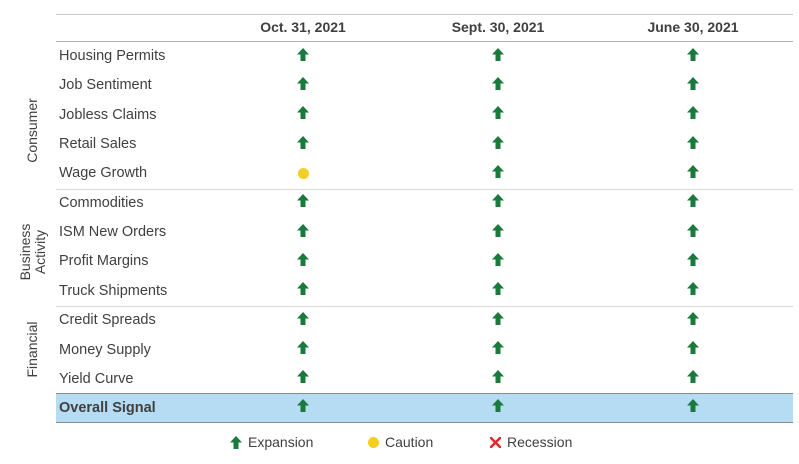  Describe the element at coordinates (107, 320) in the screenshot. I see `row-label: Credit Spreads` at that location.